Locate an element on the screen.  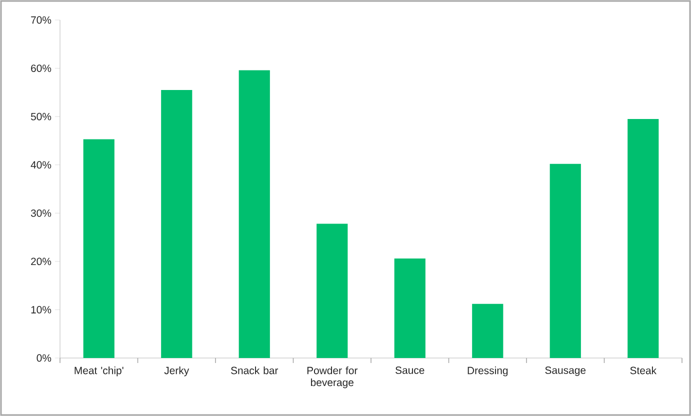
y-tick-label: 30% is located at coordinates (41, 213).